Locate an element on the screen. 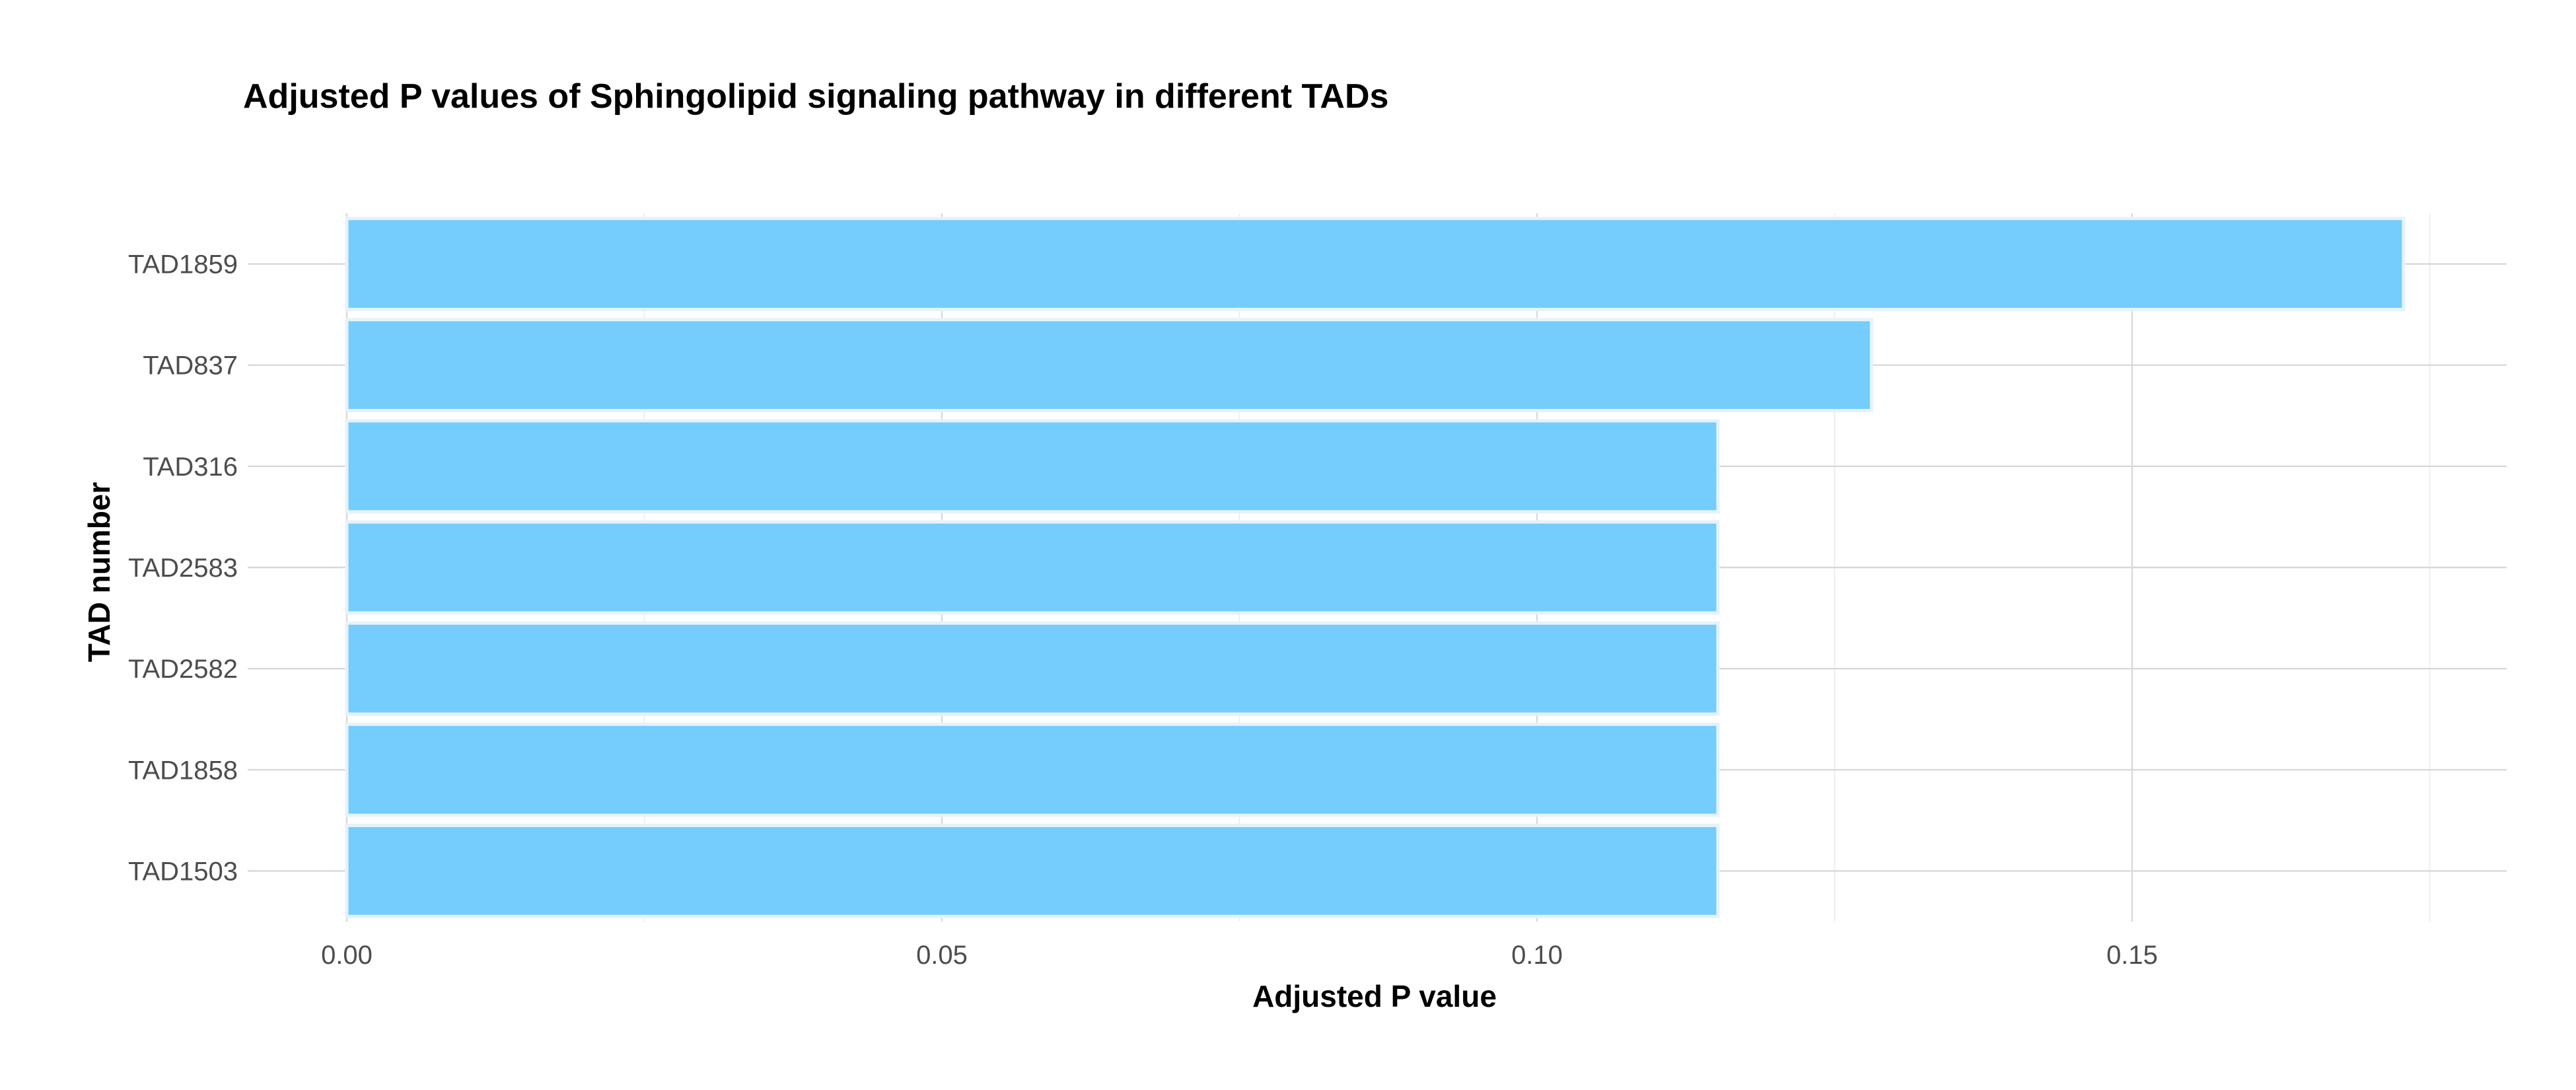 This screenshot has height=1090, width=2576. y-tick-label: TAD1503 is located at coordinates (183, 872).